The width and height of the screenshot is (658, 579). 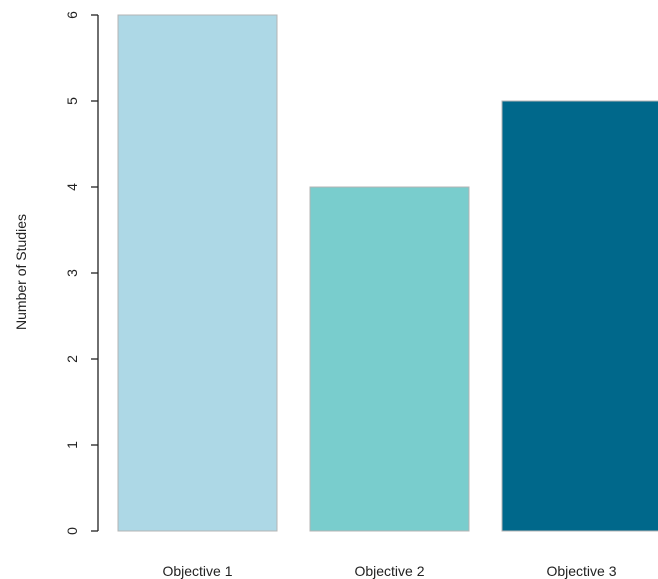 What do you see at coordinates (72, 359) in the screenshot?
I see `y-tick-label: 2` at bounding box center [72, 359].